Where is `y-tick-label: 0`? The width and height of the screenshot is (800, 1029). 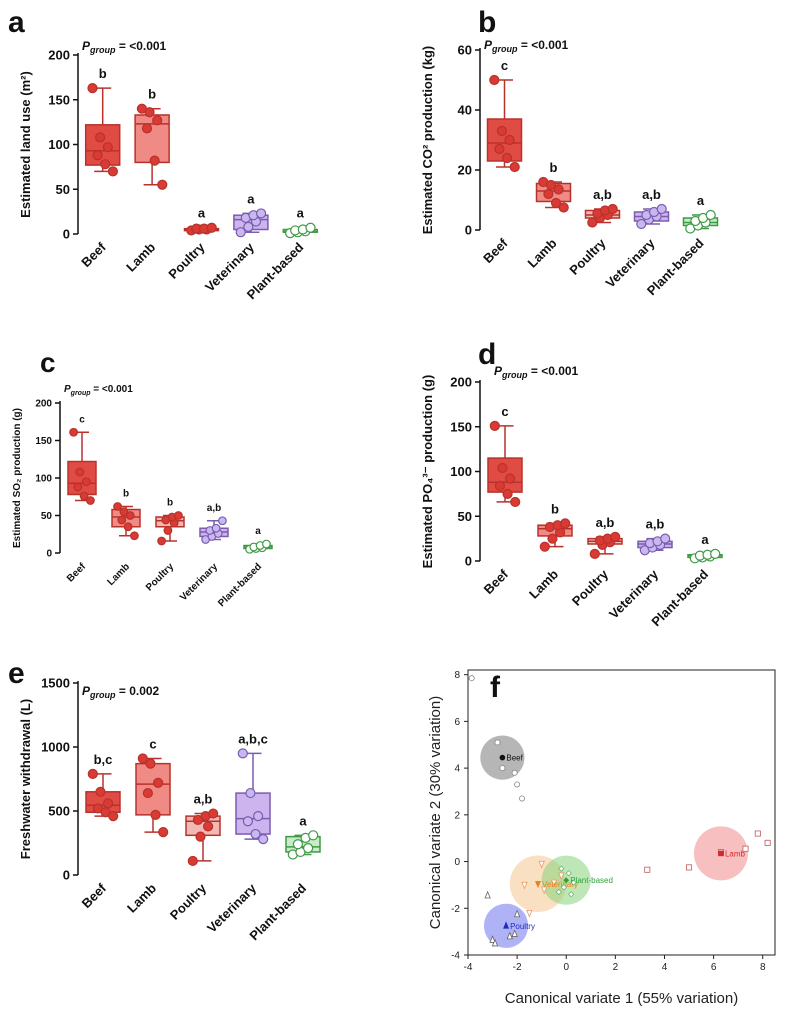 y-tick-label: 0 is located at coordinates (66, 234).